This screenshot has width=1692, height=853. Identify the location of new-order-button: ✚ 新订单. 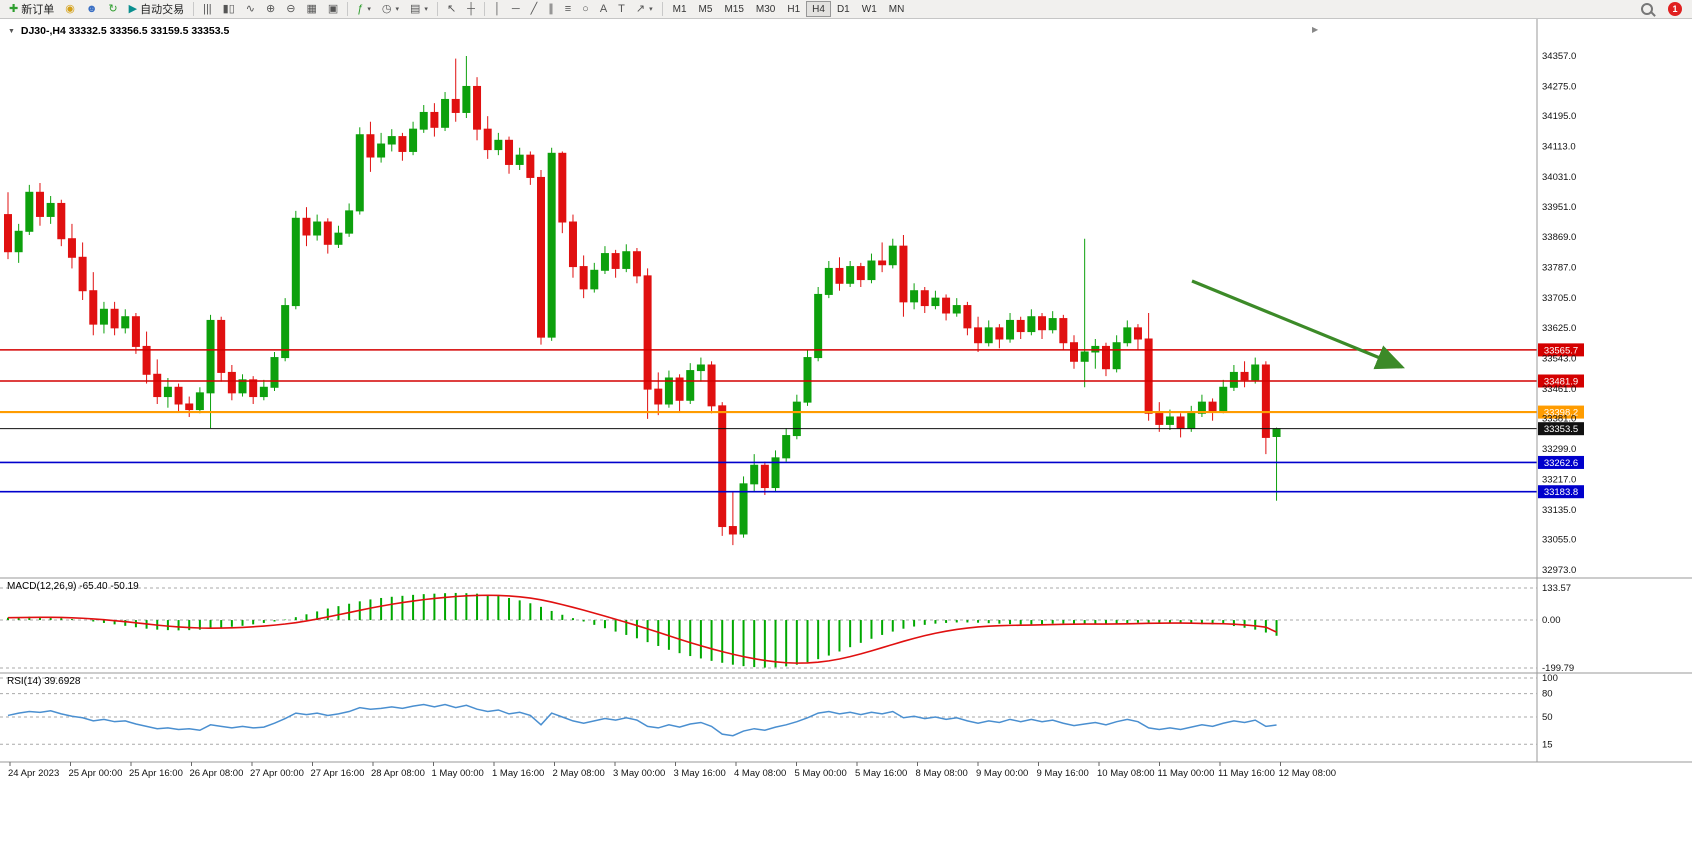
(31, 9).